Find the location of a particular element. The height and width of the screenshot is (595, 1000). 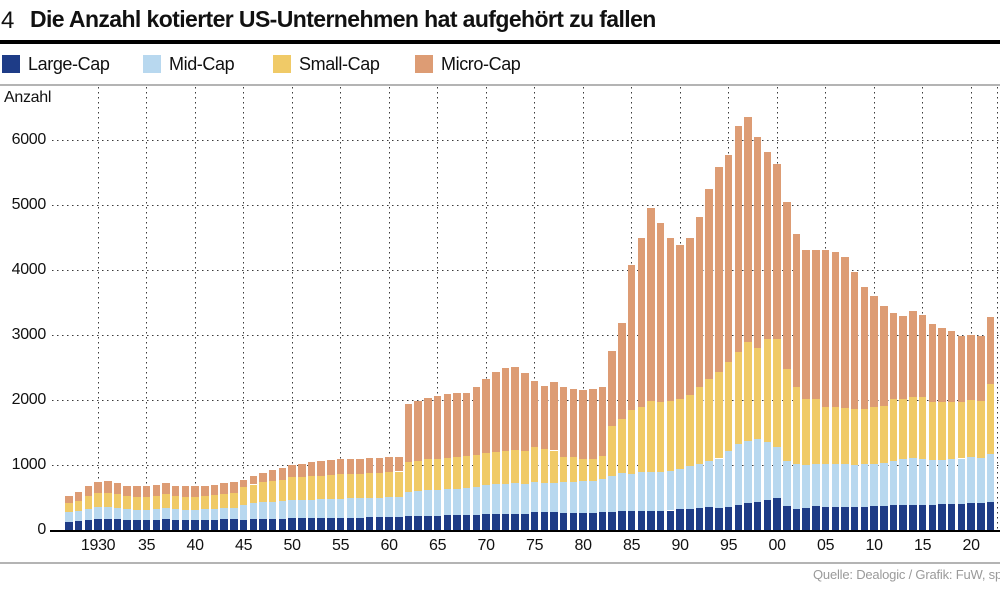

bar-2021-large-cap is located at coordinates (981, 516).